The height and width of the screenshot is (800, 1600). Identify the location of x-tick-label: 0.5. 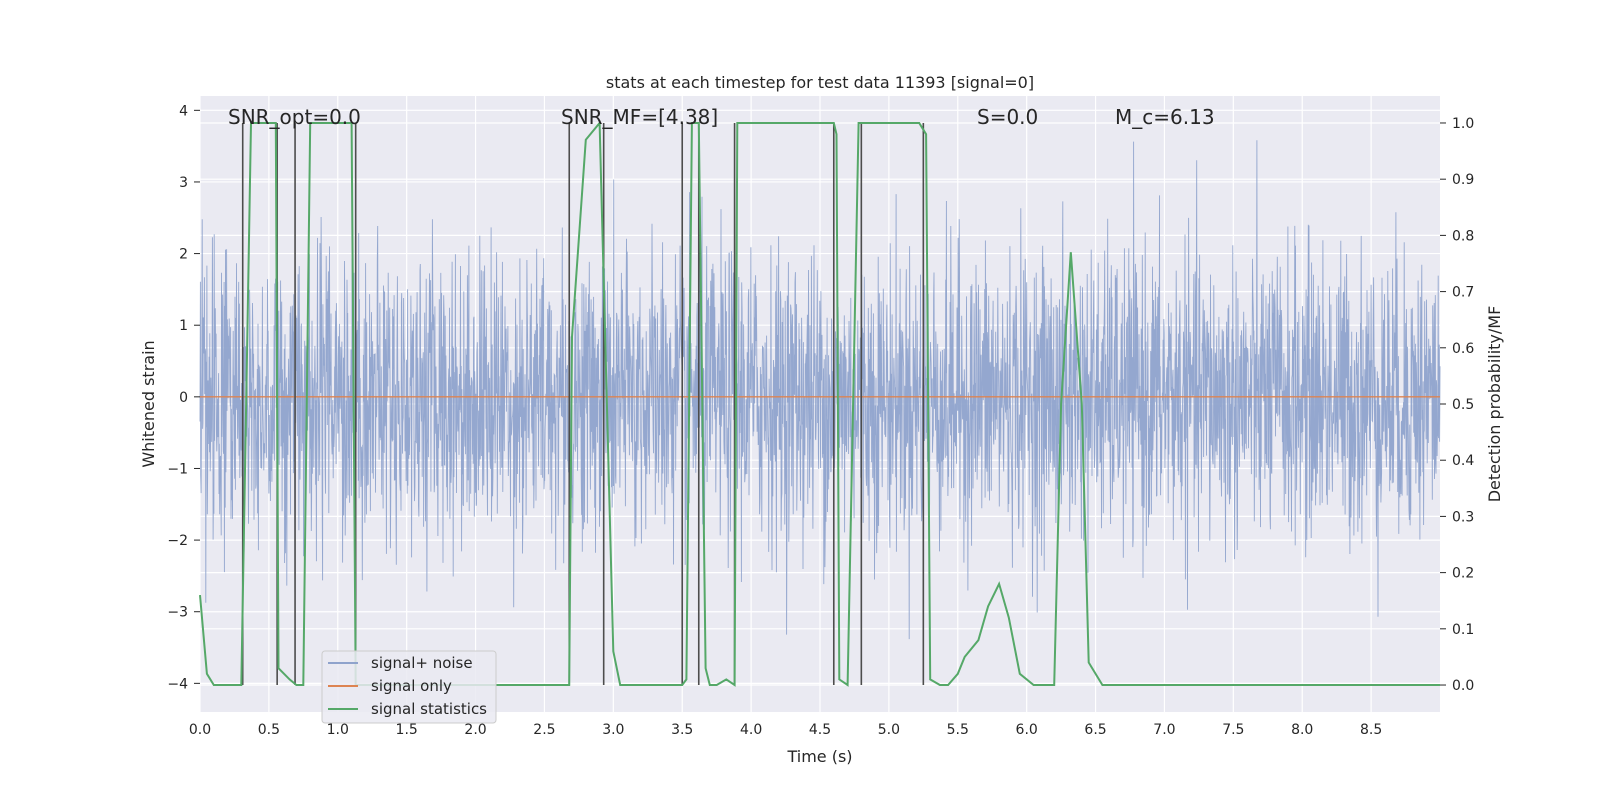
(269, 730).